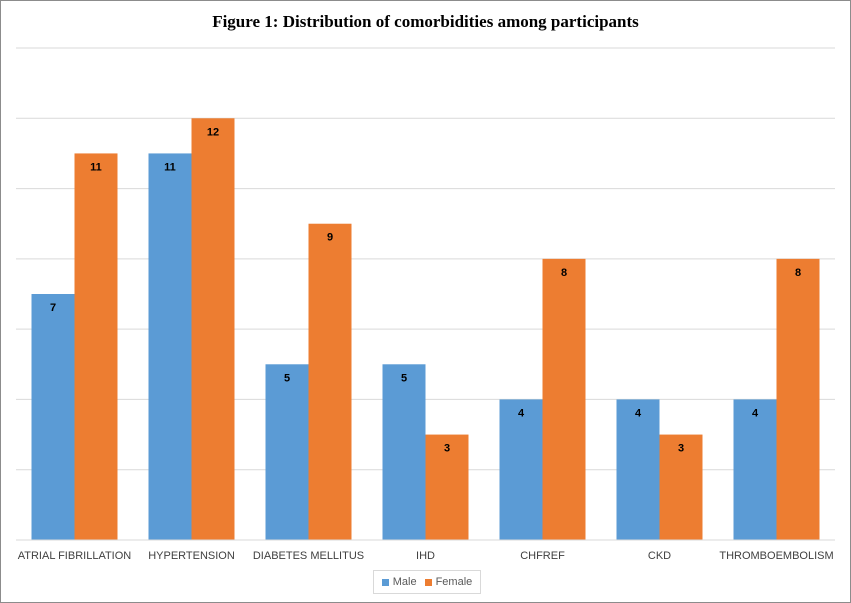 The image size is (851, 603). Describe the element at coordinates (330, 238) in the screenshot. I see `data-label-female: 9` at that location.